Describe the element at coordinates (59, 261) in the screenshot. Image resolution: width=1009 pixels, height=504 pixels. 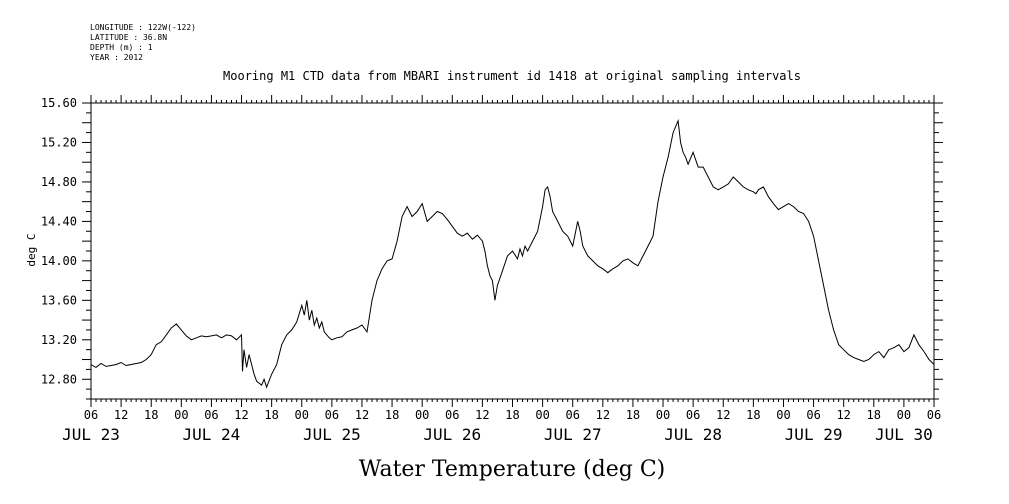
I see `y-tick-label: 14.00` at that location.